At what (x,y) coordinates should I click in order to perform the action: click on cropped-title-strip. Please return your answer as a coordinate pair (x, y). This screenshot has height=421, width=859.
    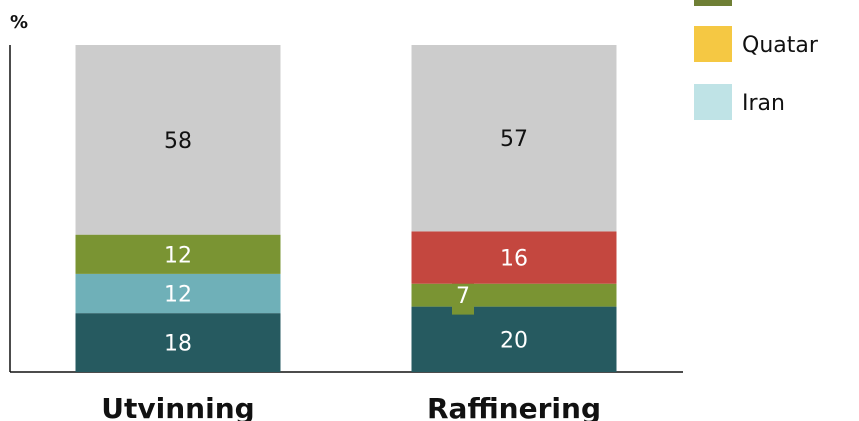
    Looking at the image, I should click on (345, 5).